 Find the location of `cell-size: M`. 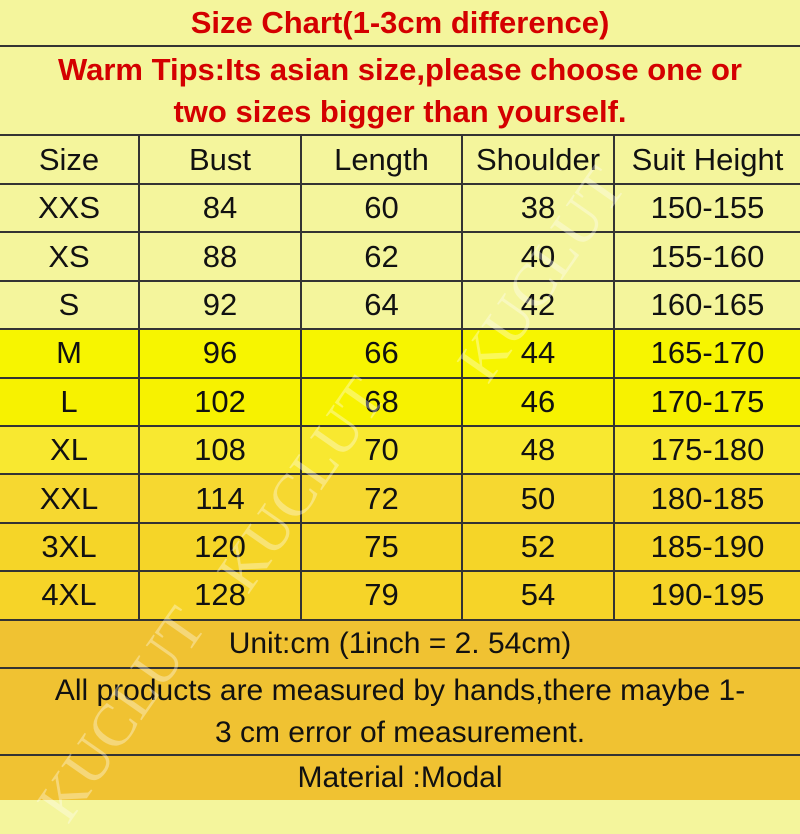

cell-size: M is located at coordinates (70, 353).